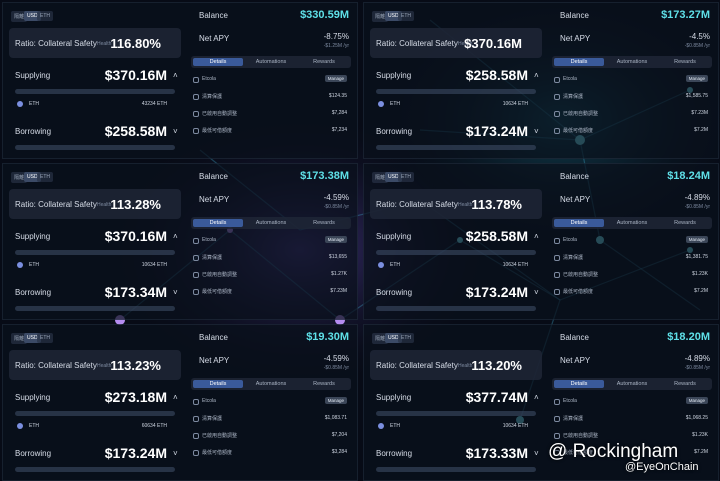 The image size is (720, 481). What do you see at coordinates (496, 292) in the screenshot?
I see `borrowing-value: $173.24M` at bounding box center [496, 292].